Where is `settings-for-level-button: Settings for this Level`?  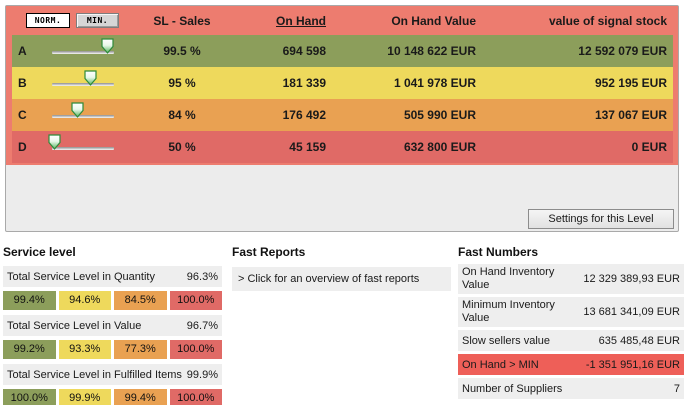 settings-for-level-button: Settings for this Level is located at coordinates (601, 219).